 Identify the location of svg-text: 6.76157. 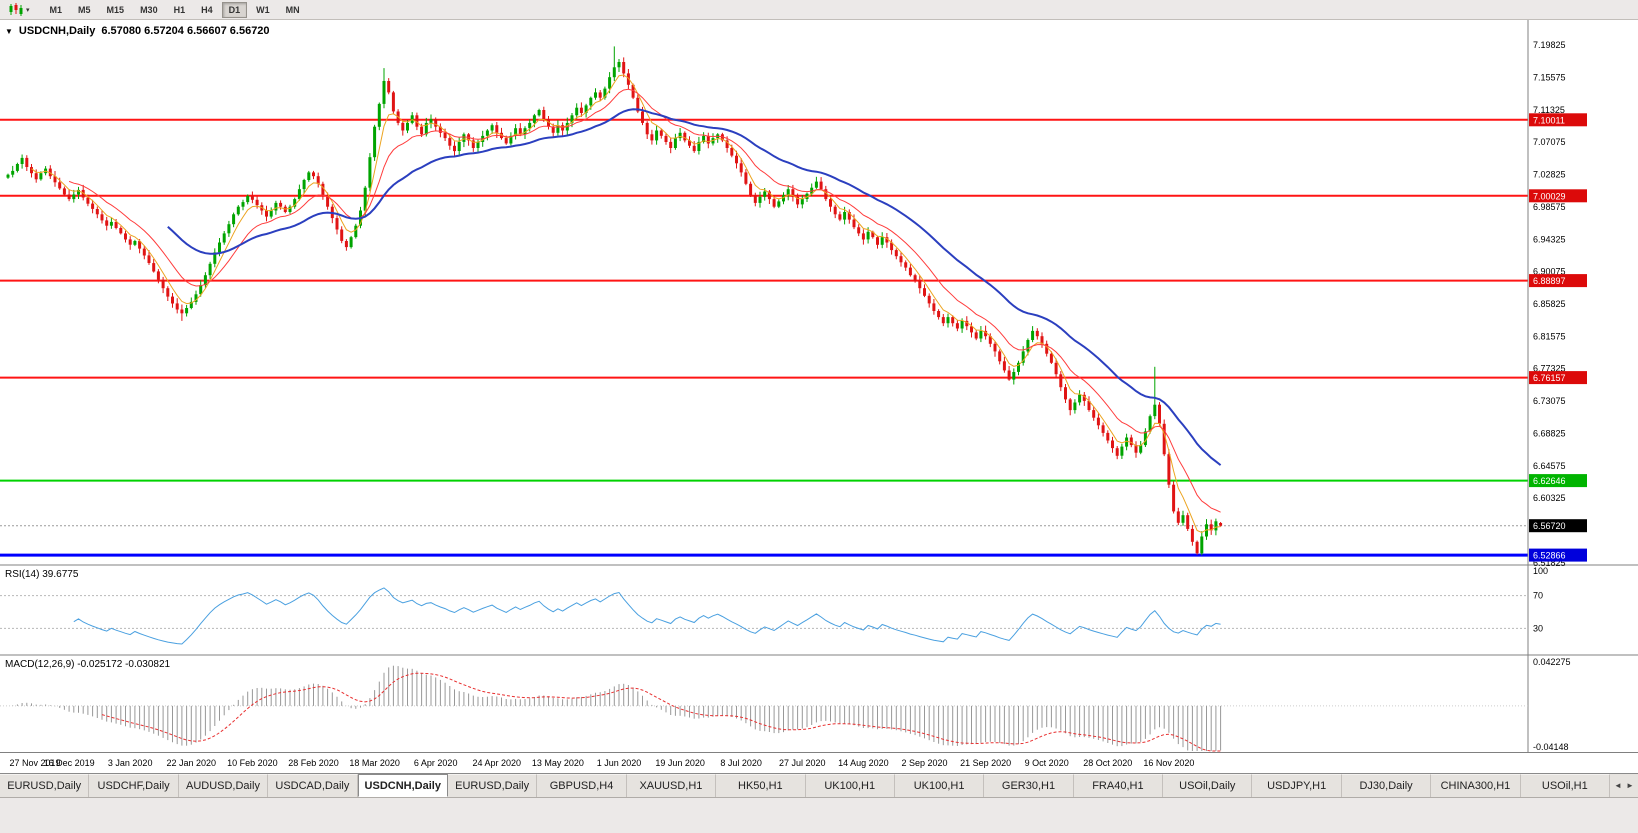
(1549, 378).